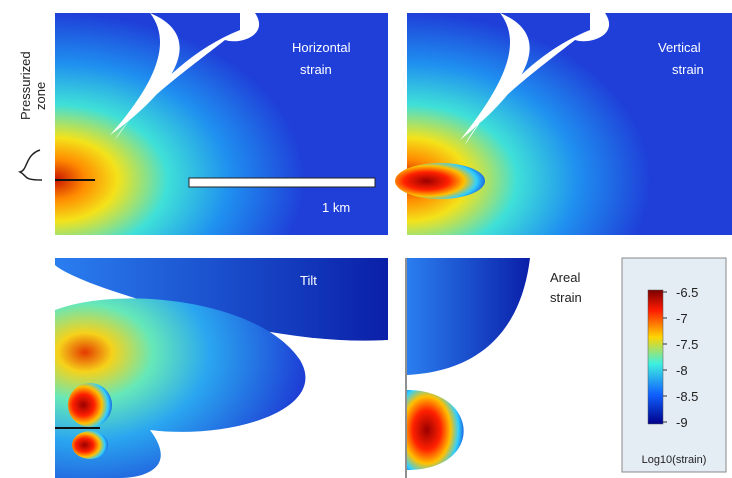  Describe the element at coordinates (336, 207) in the screenshot. I see `scale-label: 1 km` at that location.